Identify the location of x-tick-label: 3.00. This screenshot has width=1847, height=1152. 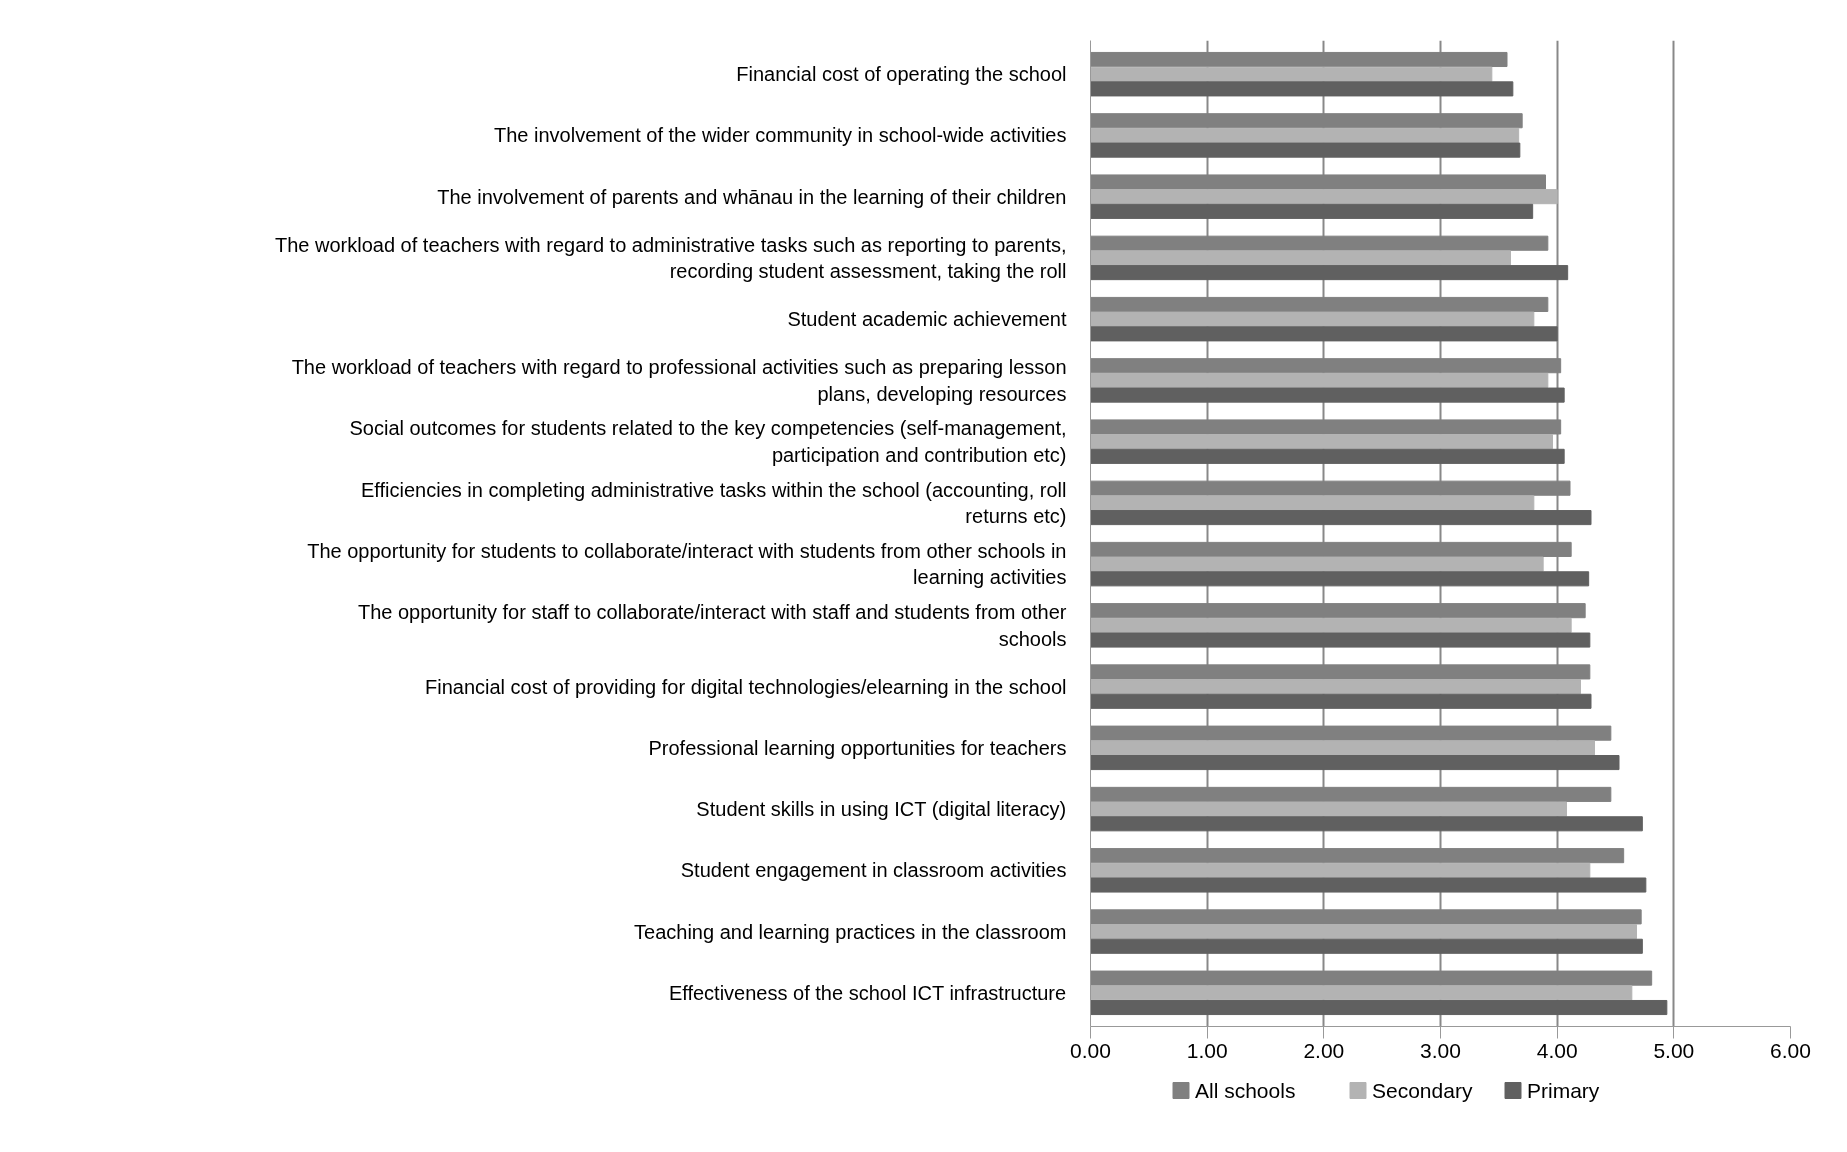
(1440, 1050).